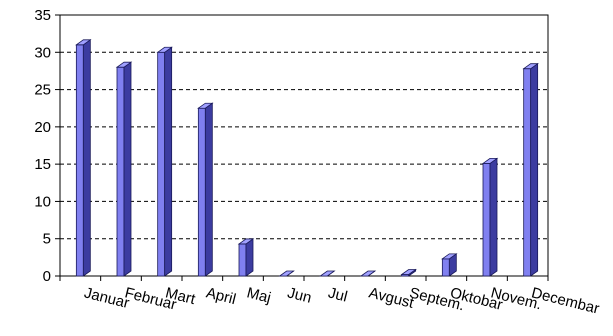  What do you see at coordinates (47, 146) in the screenshot?
I see `y-axis: 0 5 10 15 20 25 30 35` at bounding box center [47, 146].